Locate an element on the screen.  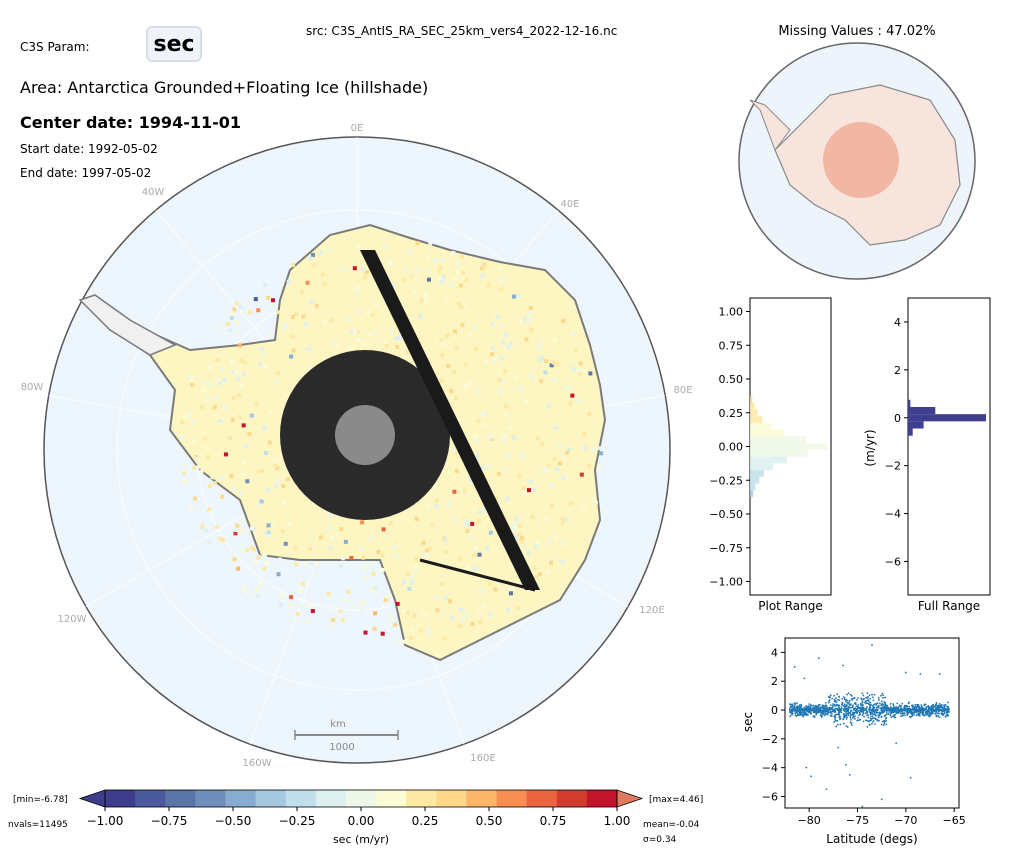
hist-plot-ytick-label: −0.75 is located at coordinates (726, 548).